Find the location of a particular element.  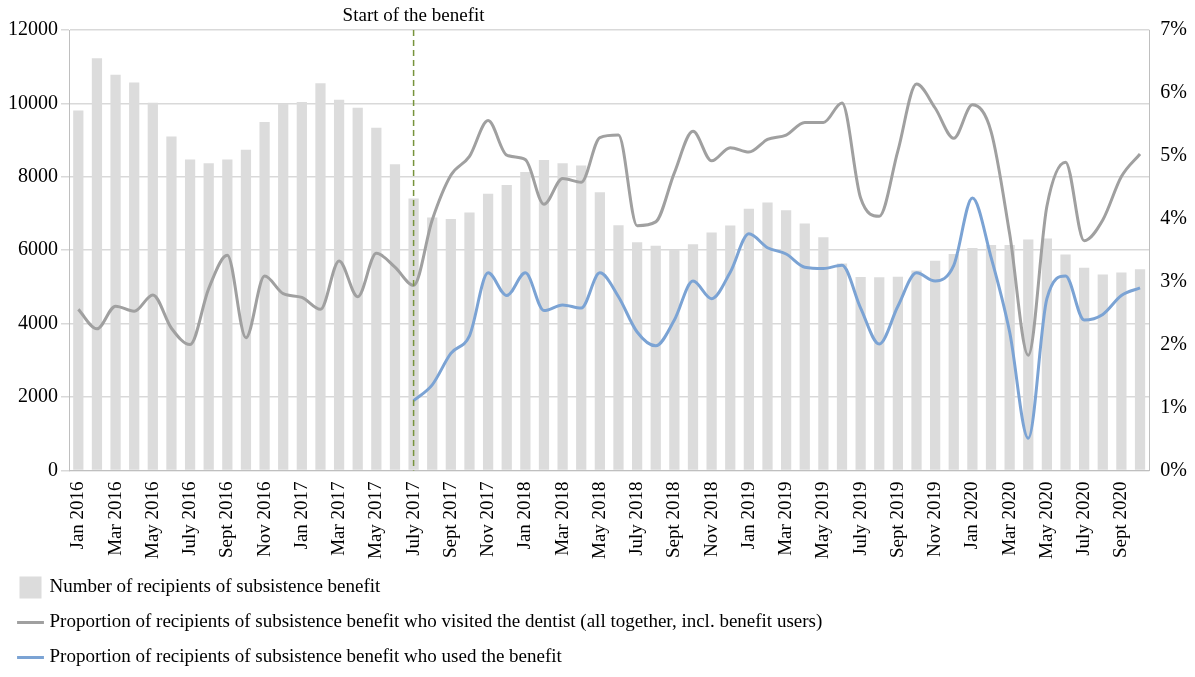

y-tick-label: 12000 is located at coordinates (33, 28).